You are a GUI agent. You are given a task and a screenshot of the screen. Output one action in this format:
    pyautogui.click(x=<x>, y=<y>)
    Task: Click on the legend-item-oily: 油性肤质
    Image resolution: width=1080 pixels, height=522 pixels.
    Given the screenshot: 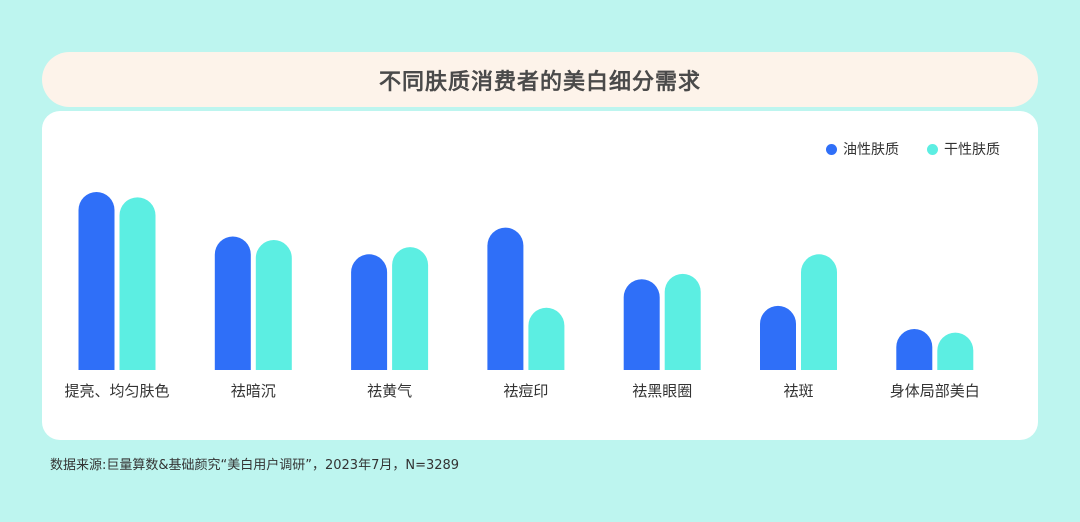 What is the action you would take?
    pyautogui.click(x=862, y=149)
    